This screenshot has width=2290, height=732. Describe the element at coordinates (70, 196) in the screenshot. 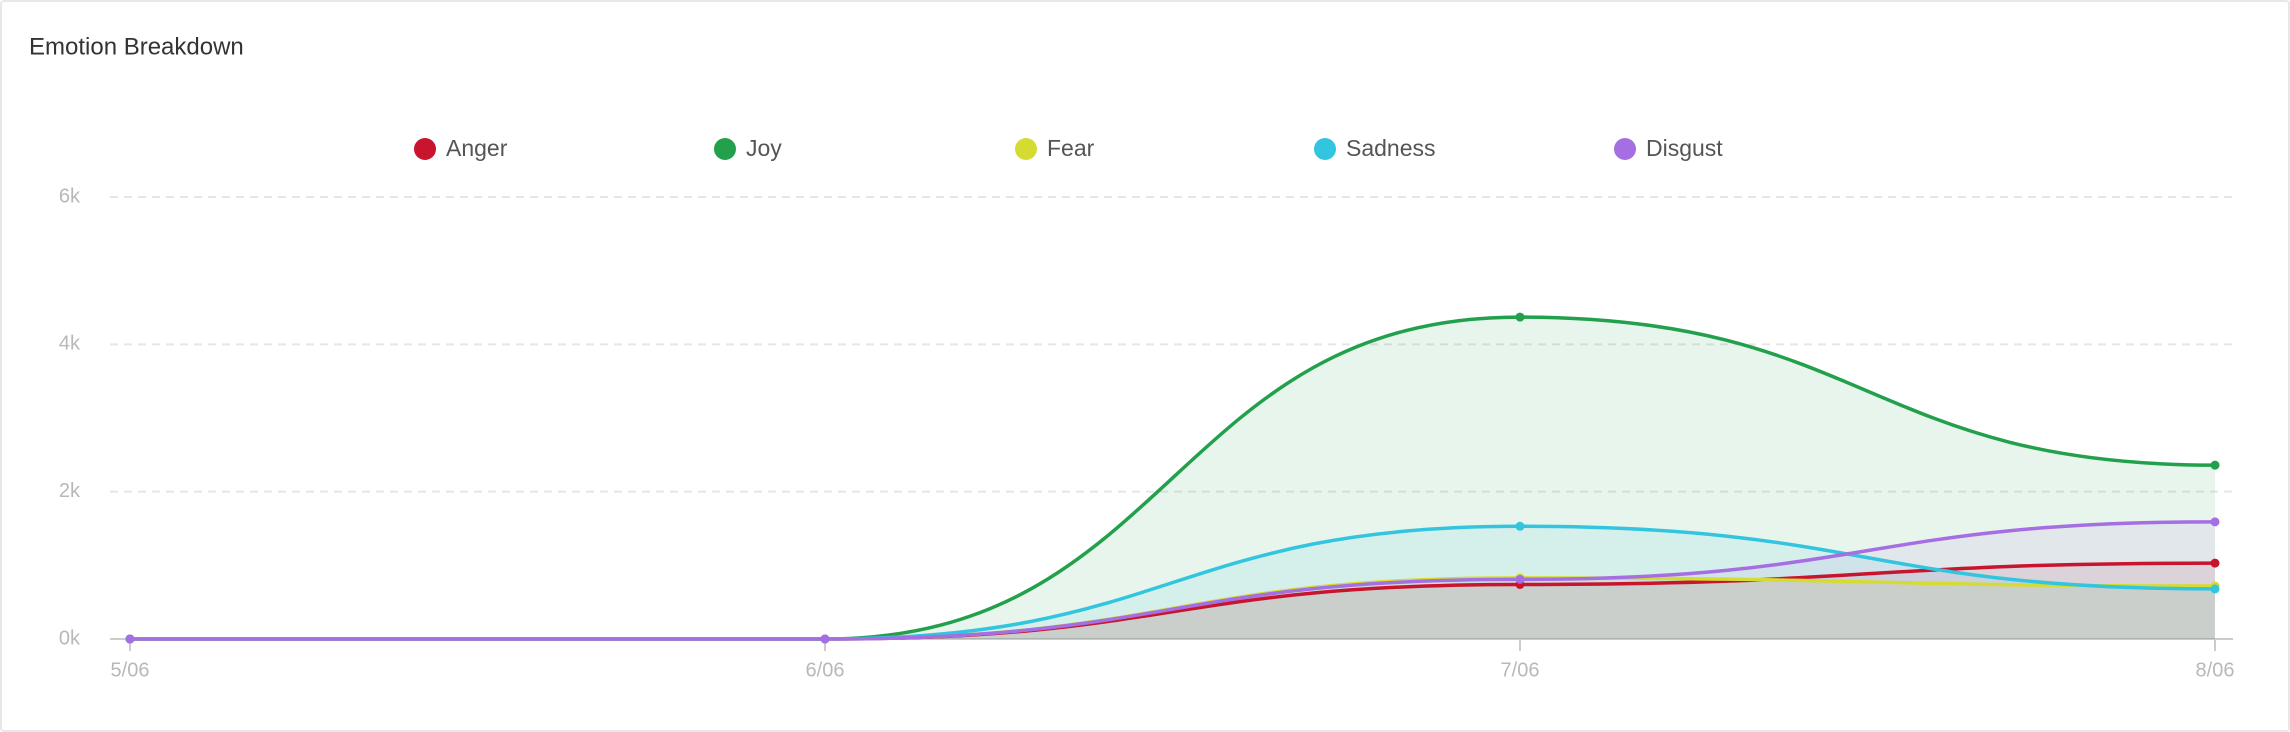

I see `y-tick-label: 6k` at that location.